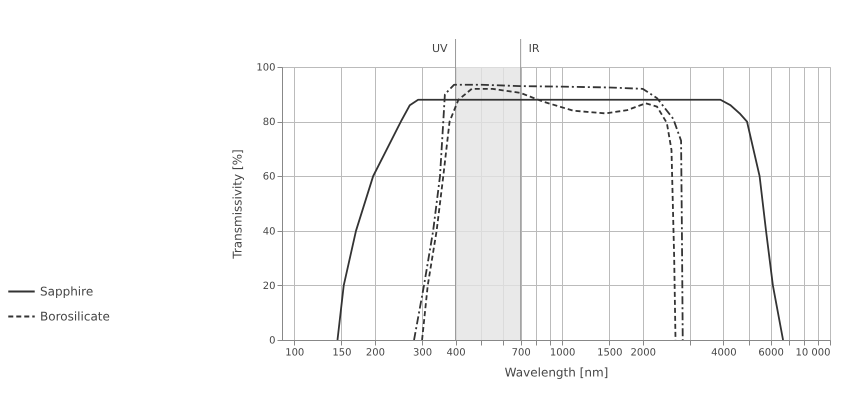 This screenshot has width=857, height=419. Describe the element at coordinates (75, 317) in the screenshot. I see `legend-label: Borosilicate` at that location.